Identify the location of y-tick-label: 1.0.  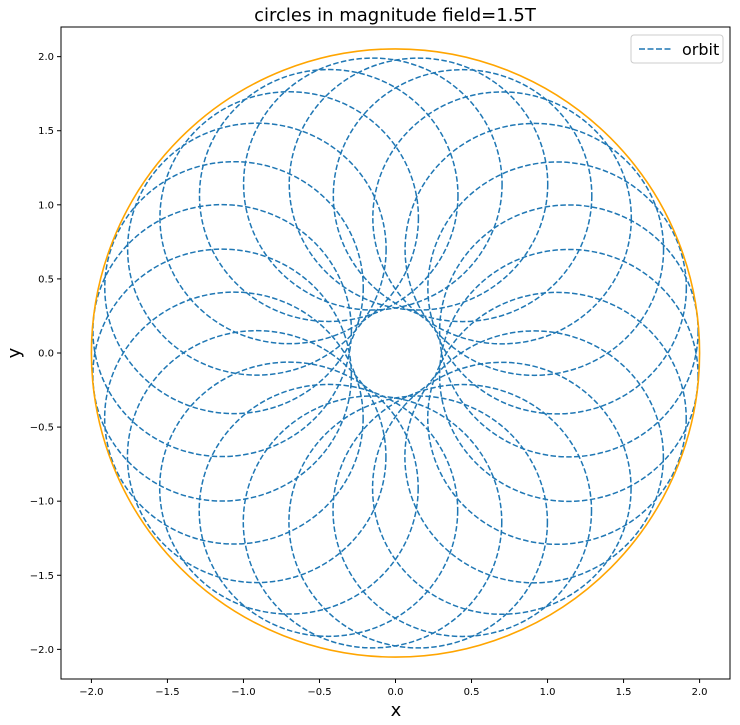
(46, 205).